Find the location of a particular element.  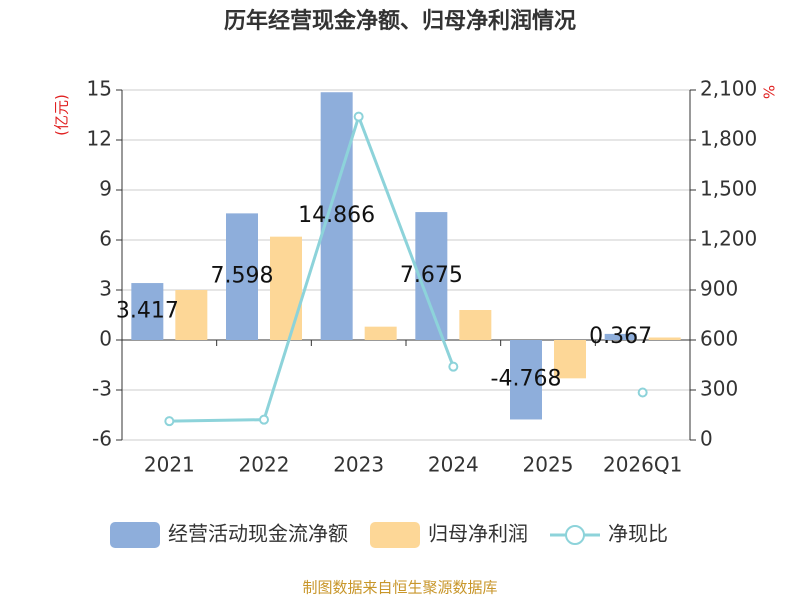

x-tick-label: 2023 is located at coordinates (358, 465).